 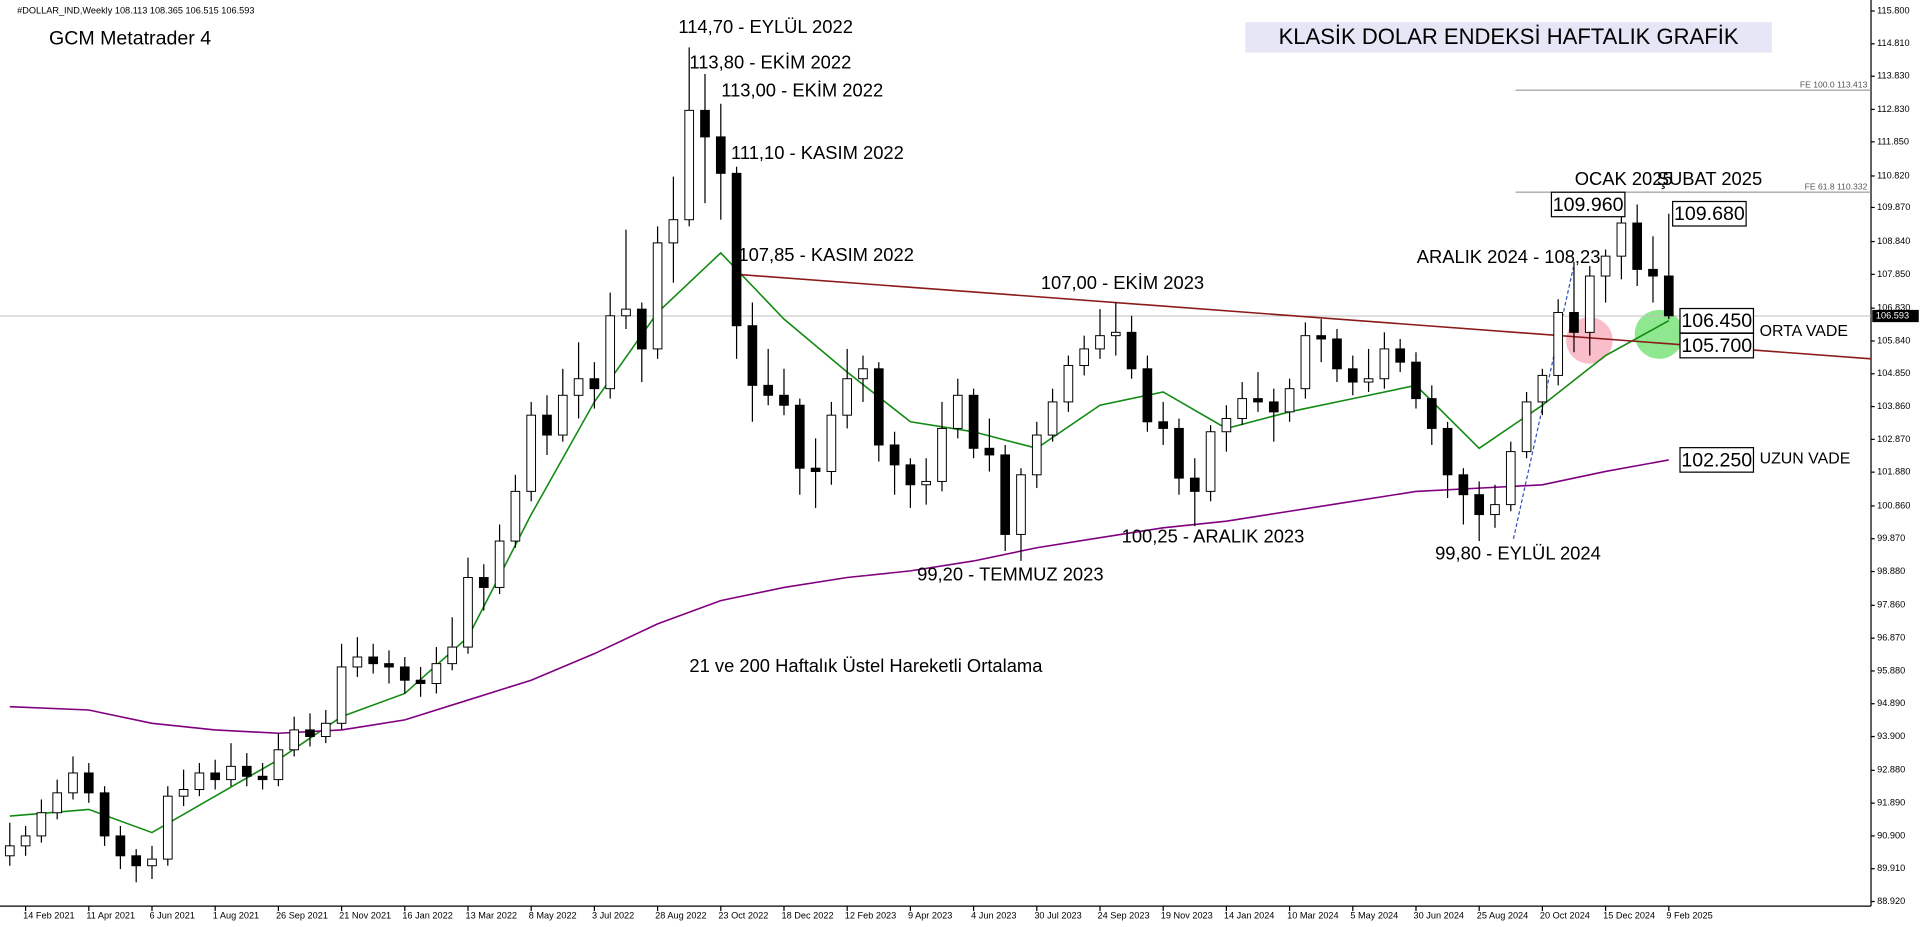 What do you see at coordinates (1509, 256) in the screenshot?
I see `annotation: ARALIK 2024 - 108,23` at bounding box center [1509, 256].